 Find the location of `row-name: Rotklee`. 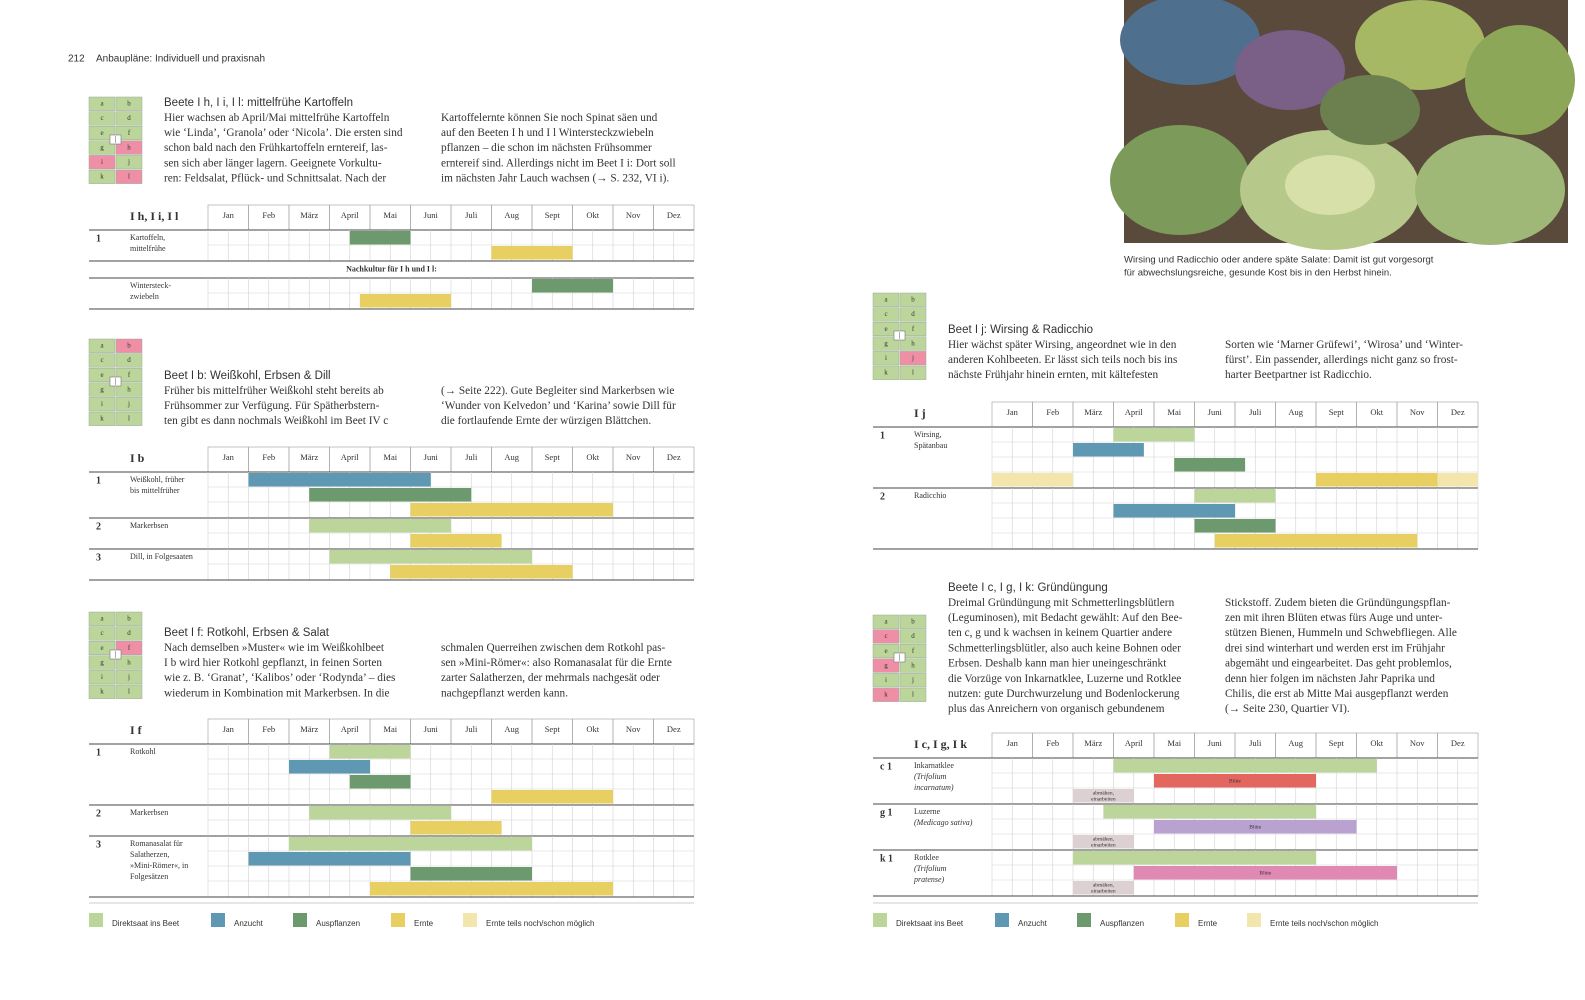

row-name: Rotklee is located at coordinates (926, 857).